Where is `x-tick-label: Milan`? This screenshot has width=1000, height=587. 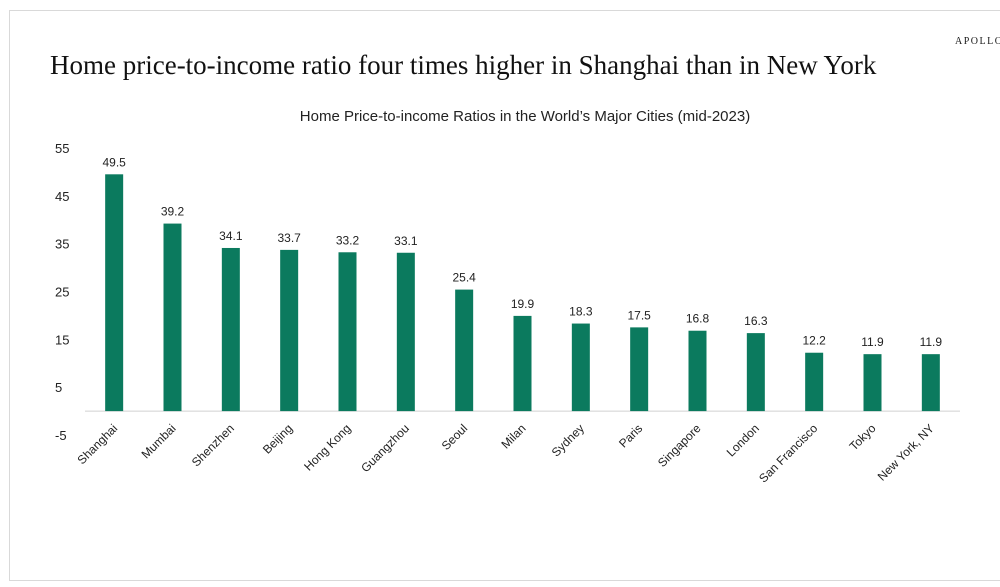 x-tick-label: Milan is located at coordinates (513, 436).